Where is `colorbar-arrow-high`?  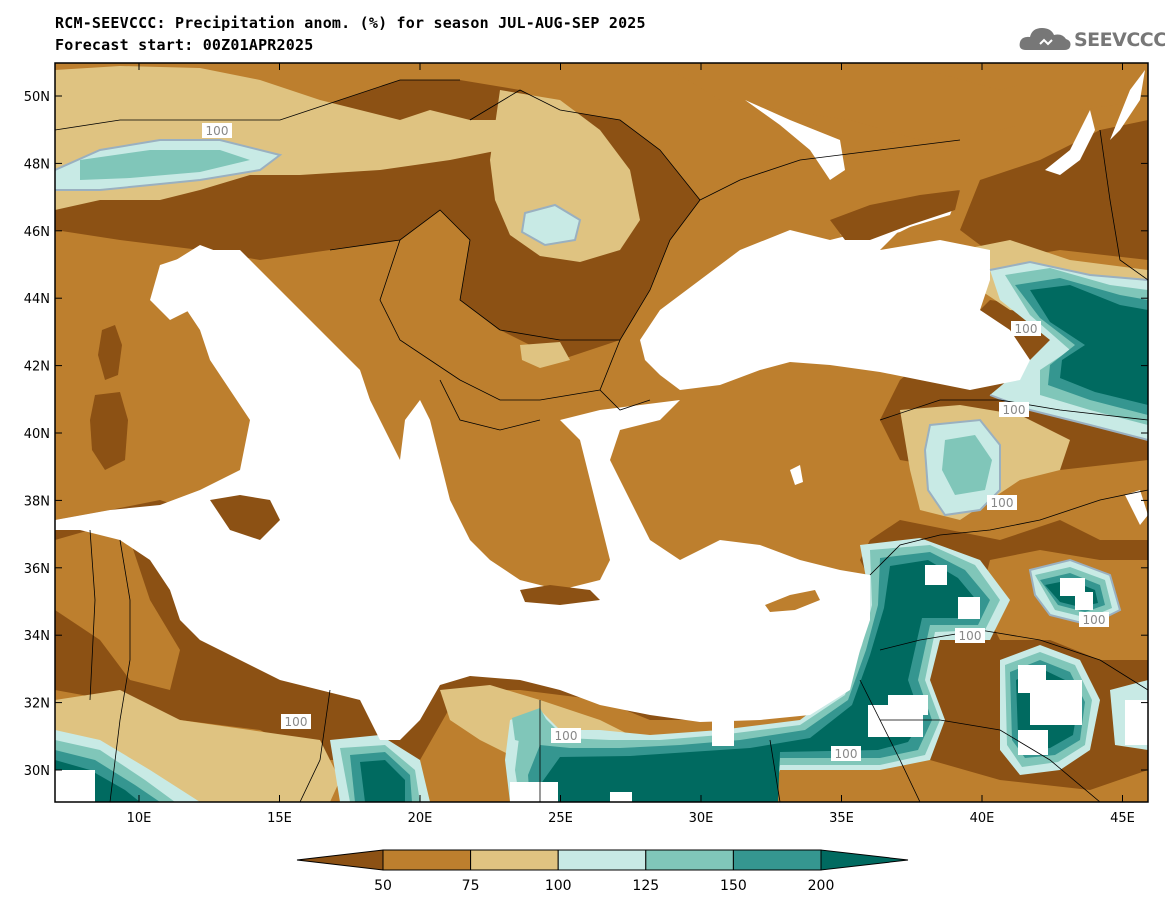
colorbar-arrow-high is located at coordinates (864, 860).